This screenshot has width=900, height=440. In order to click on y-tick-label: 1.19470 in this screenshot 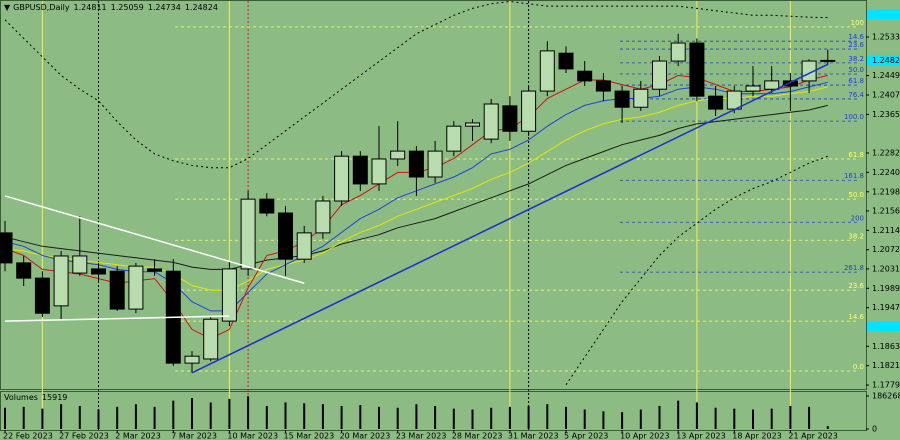, I will do `click(886, 307)`.